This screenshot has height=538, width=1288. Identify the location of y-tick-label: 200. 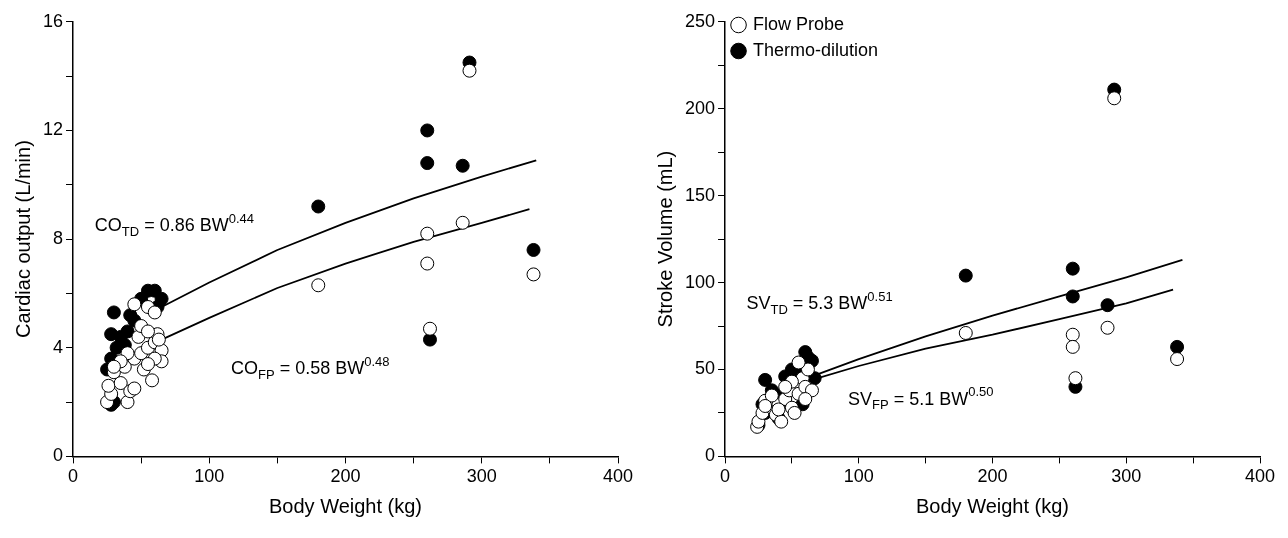
(700, 107).